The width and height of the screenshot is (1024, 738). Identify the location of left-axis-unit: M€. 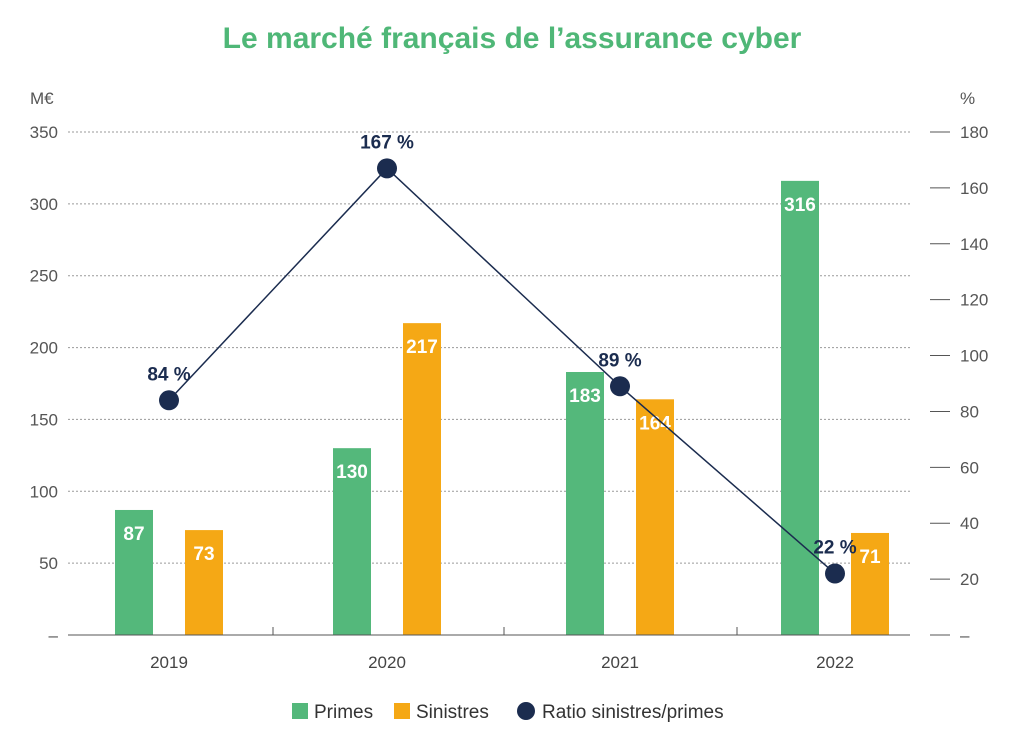
(42, 98).